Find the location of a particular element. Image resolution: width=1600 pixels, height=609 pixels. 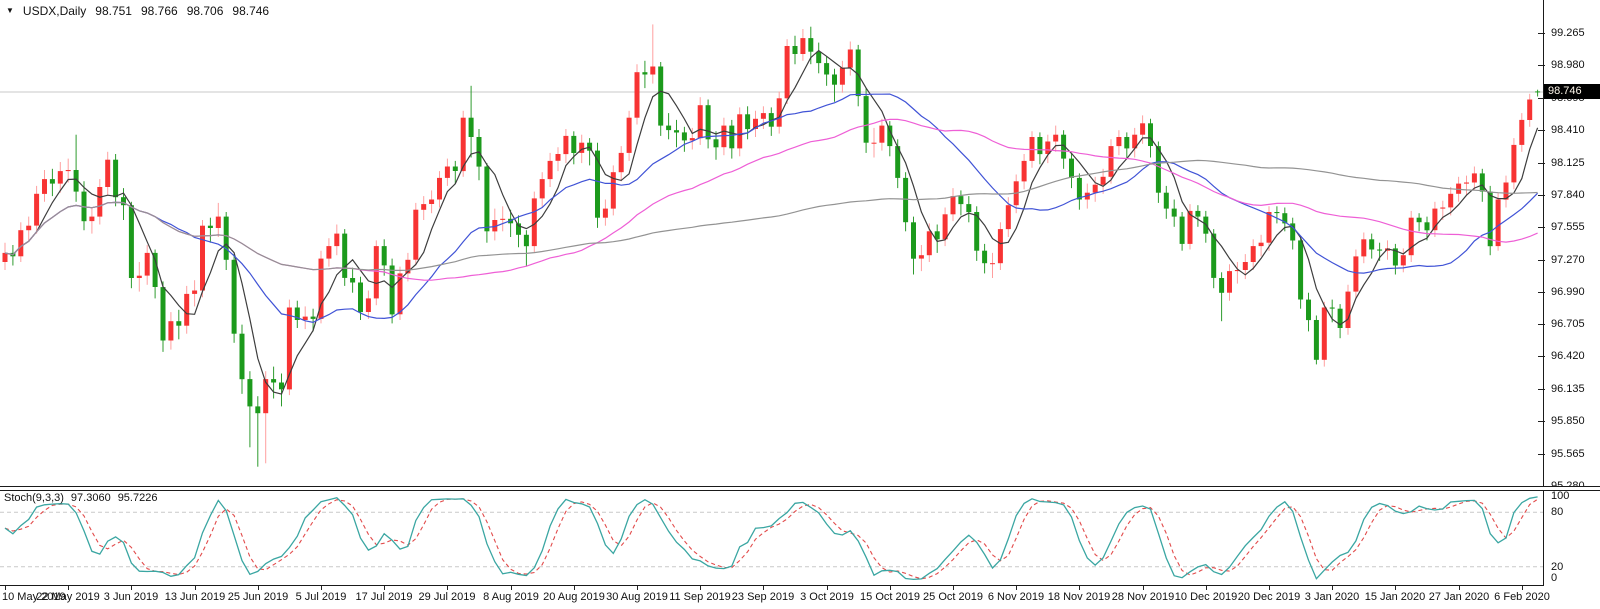

date-axis-label: 27 Jan 2020 is located at coordinates (1459, 597).